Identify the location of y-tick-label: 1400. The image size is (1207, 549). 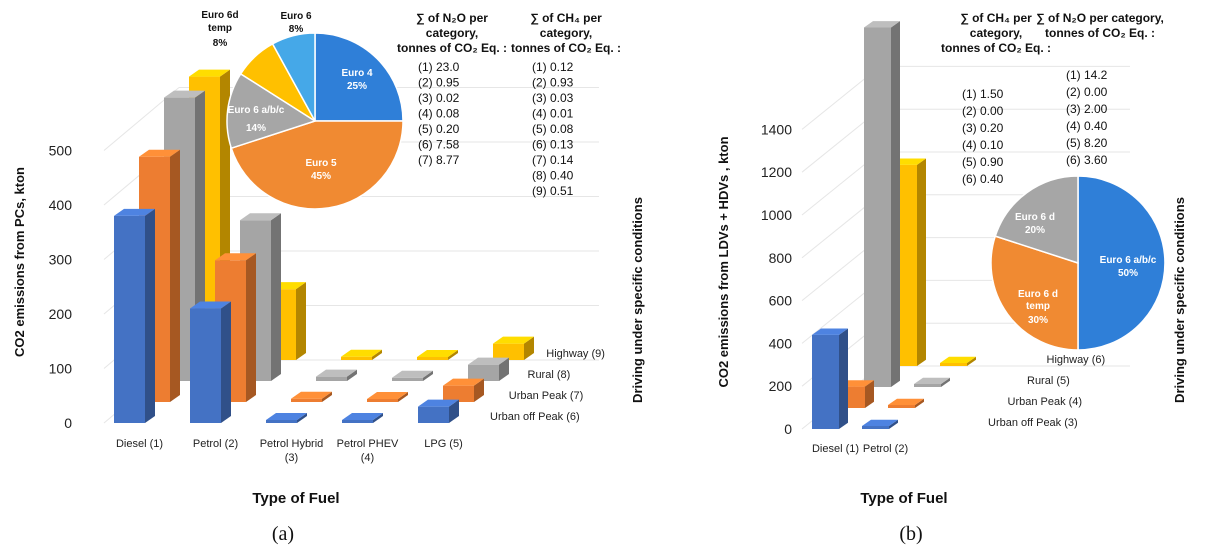
(776, 129).